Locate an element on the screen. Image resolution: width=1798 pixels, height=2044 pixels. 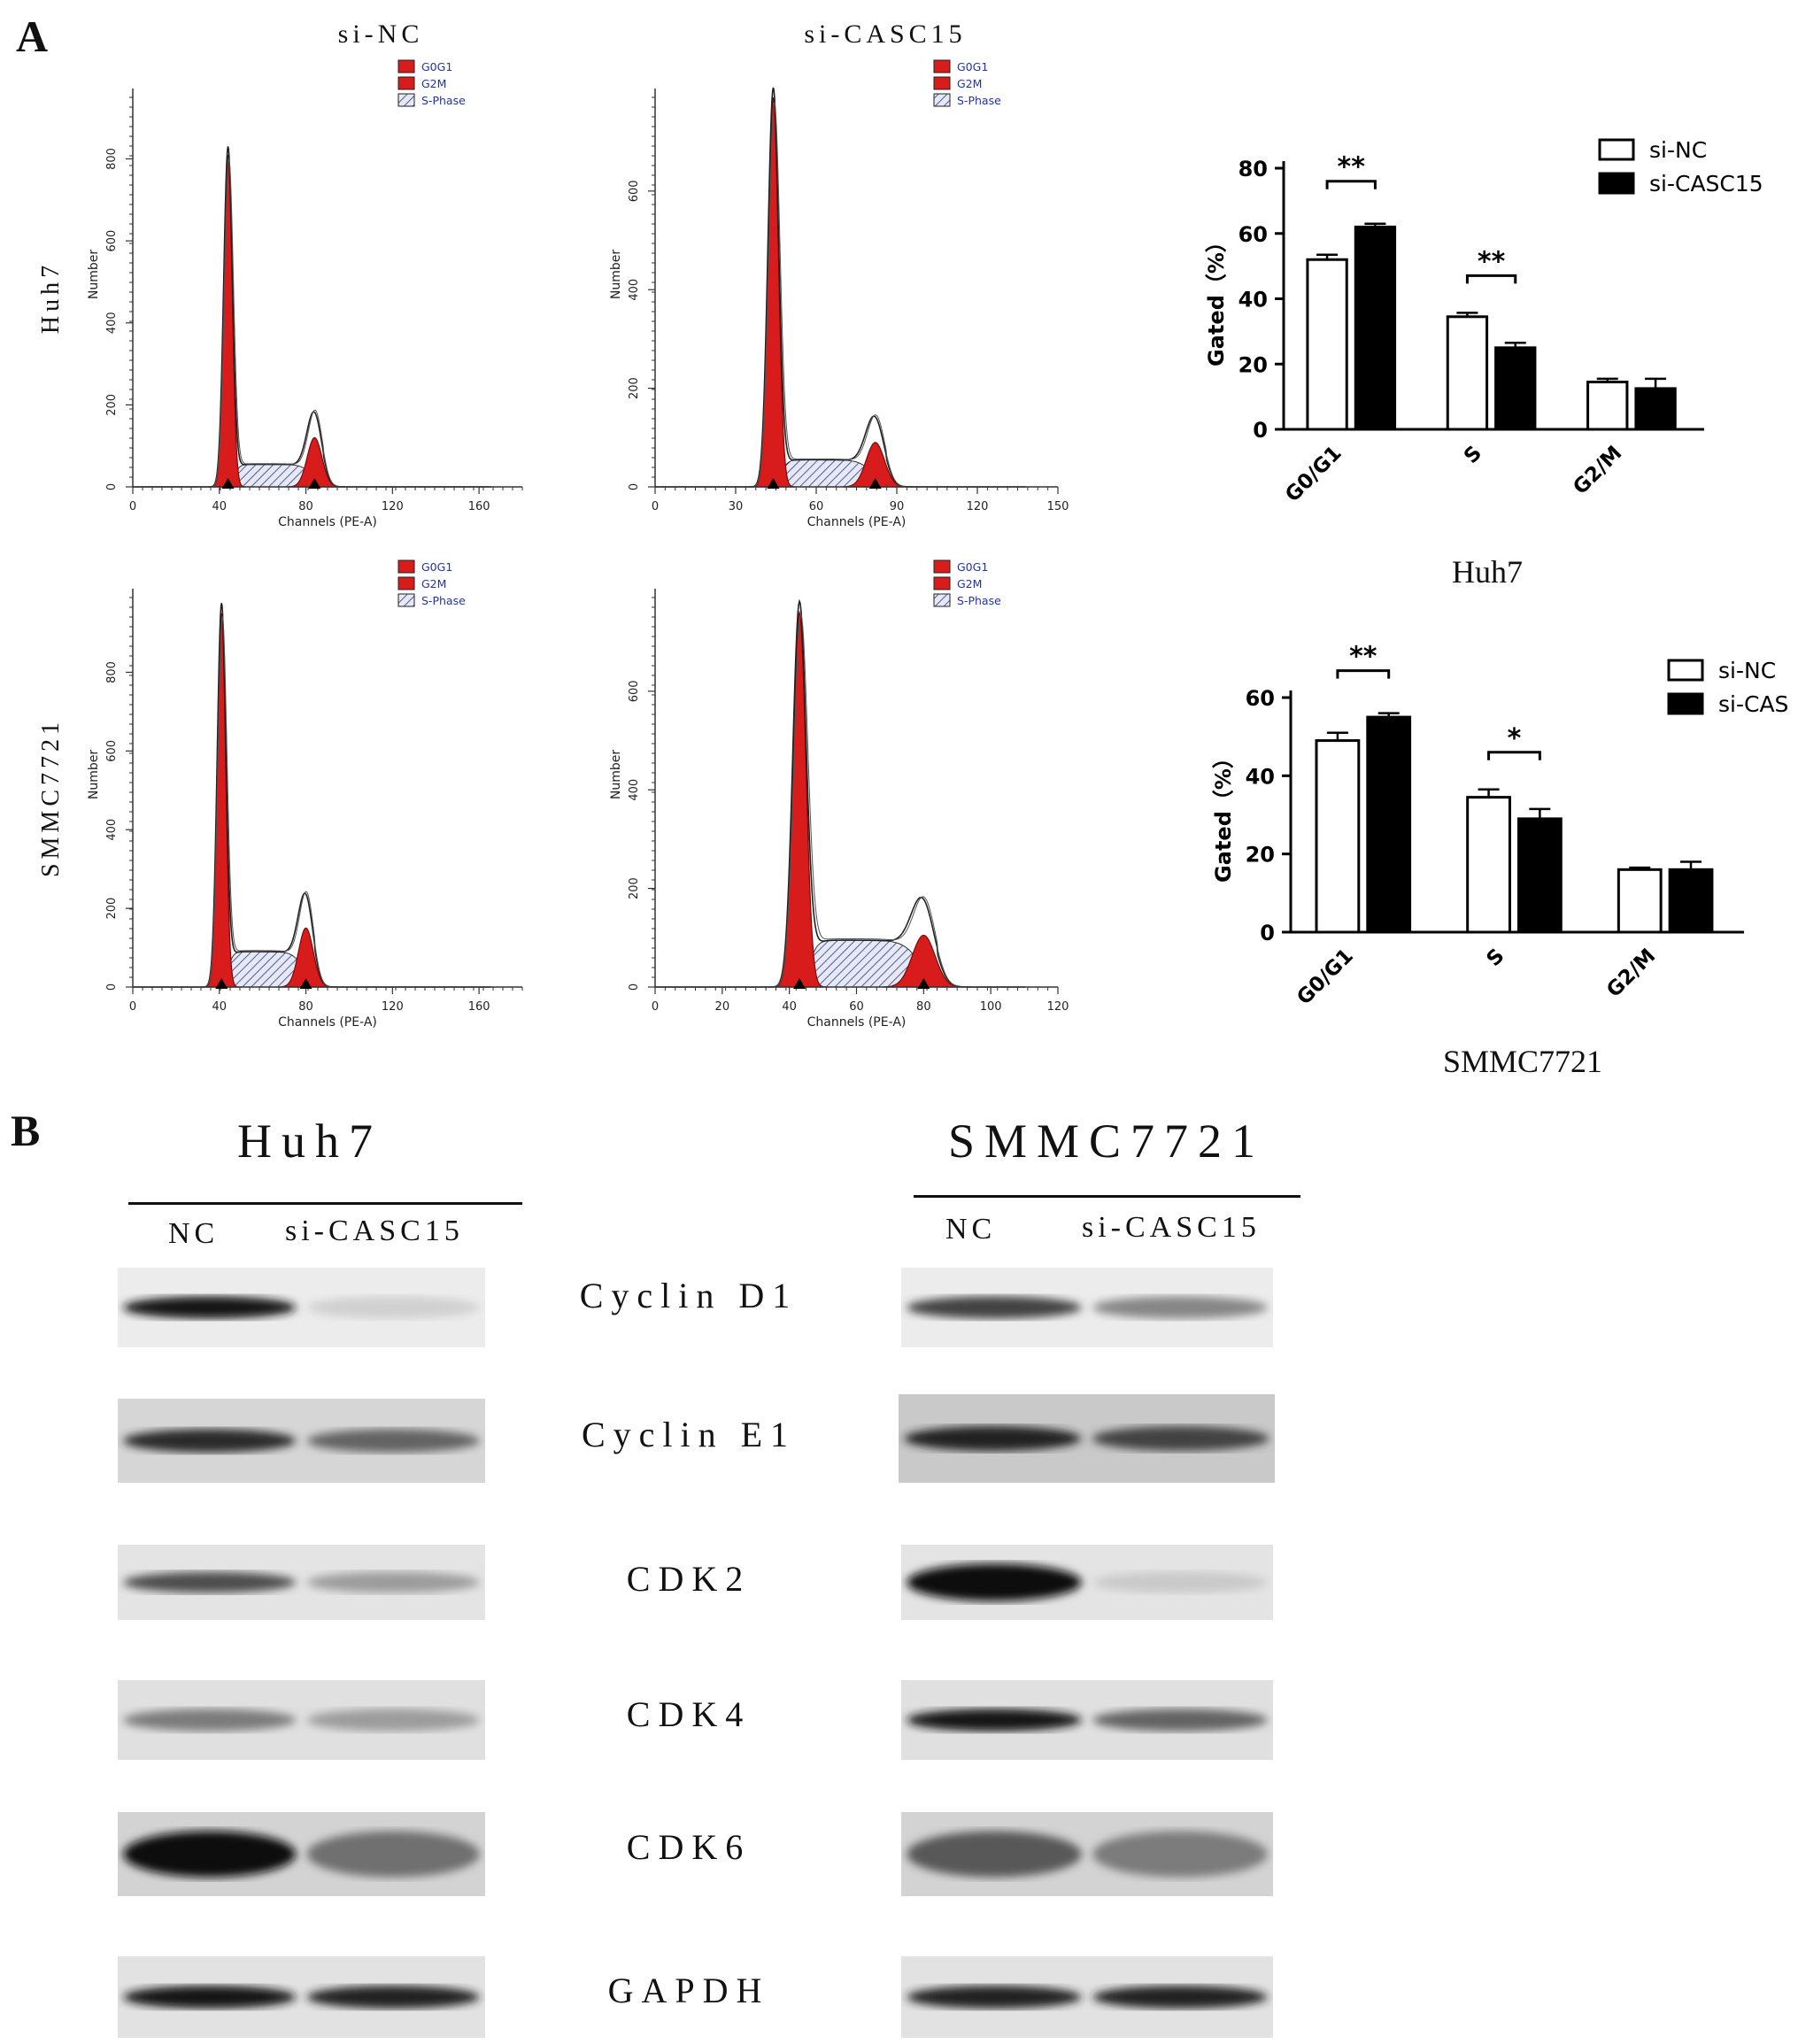
blot-strip-huh7-cdk2 is located at coordinates (302, 1582).